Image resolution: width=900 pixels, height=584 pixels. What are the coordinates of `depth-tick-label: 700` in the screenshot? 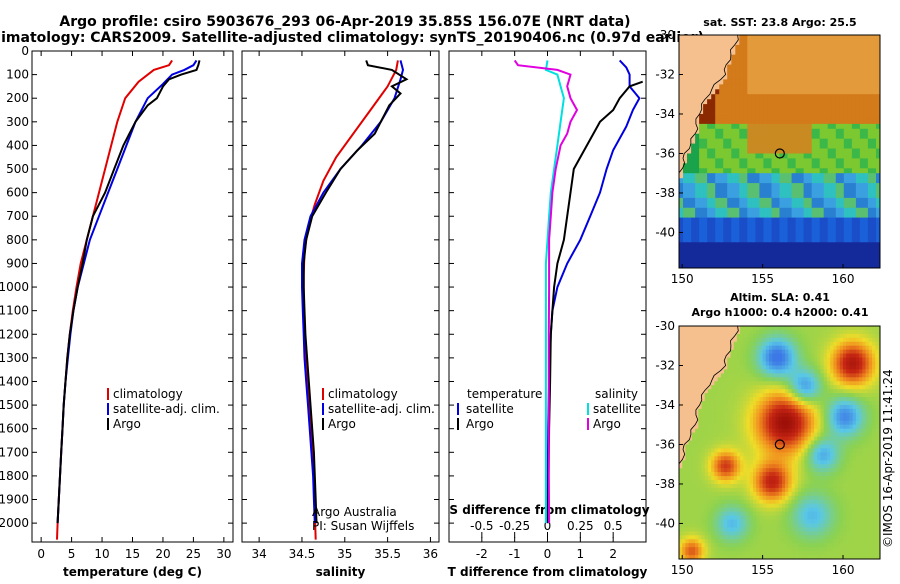 It's located at (17, 216).